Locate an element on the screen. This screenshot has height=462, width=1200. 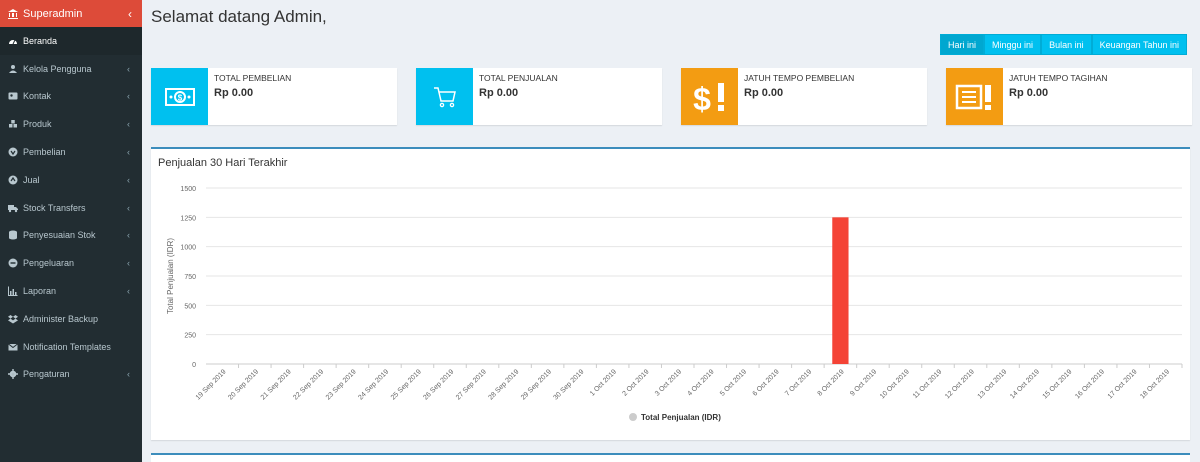
x-tick-label: 26 Sep 2019 is located at coordinates (438, 384).